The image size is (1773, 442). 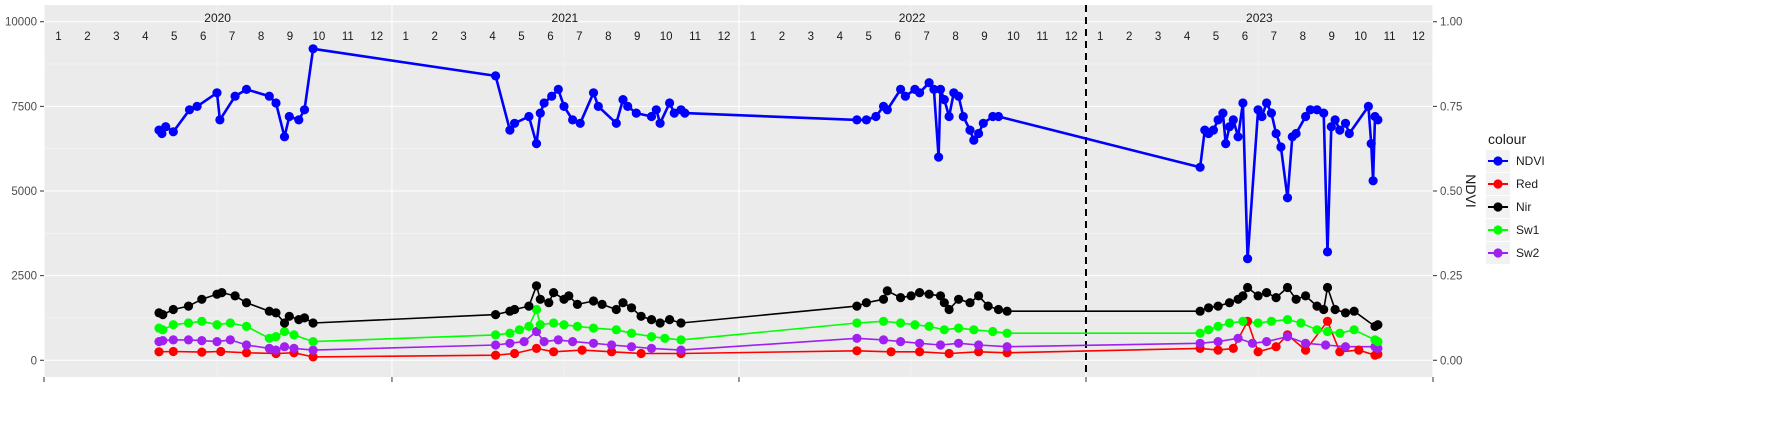 What do you see at coordinates (955, 37) in the screenshot?
I see `month-label: 8` at bounding box center [955, 37].